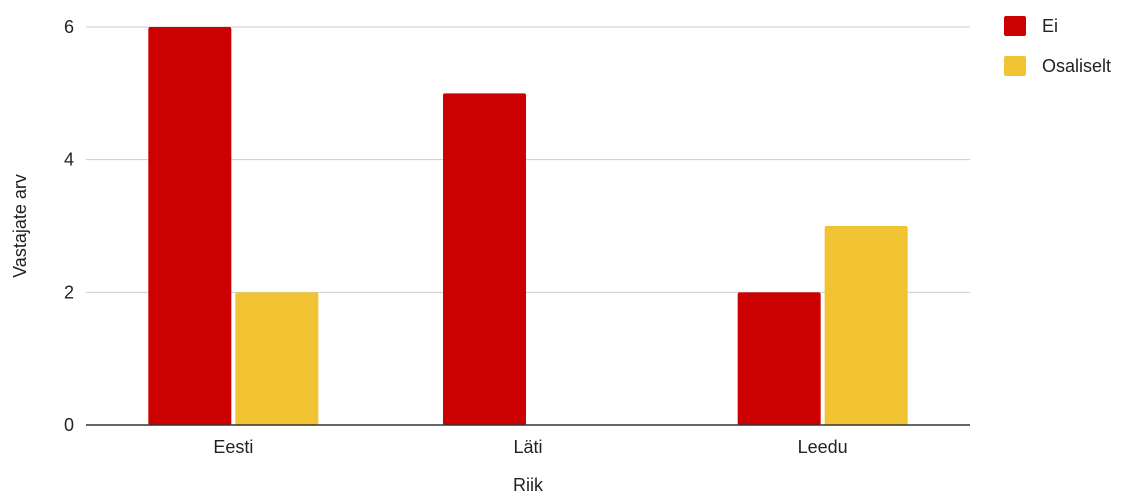 The image size is (1136, 497). I want to click on x-axis-title: Riik, so click(528, 485).